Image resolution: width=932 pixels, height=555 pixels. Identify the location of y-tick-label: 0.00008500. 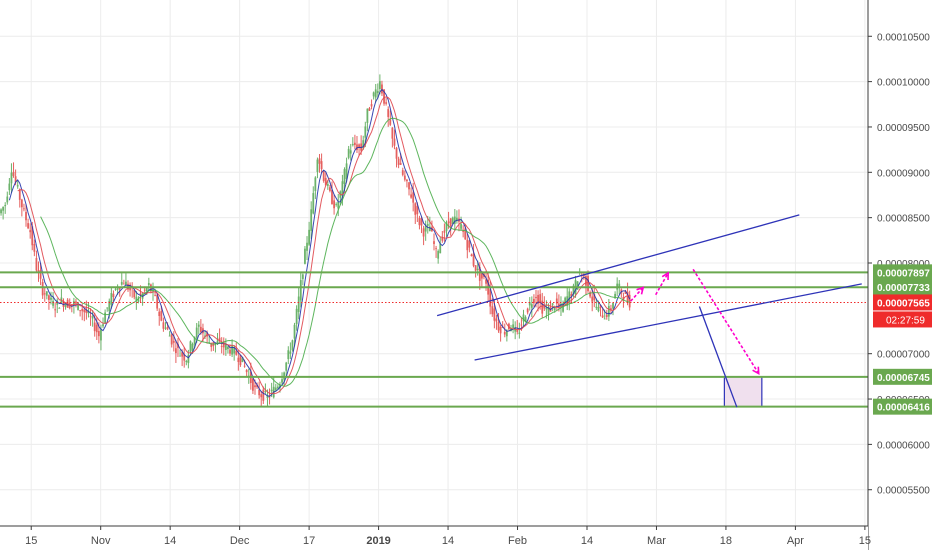
(903, 219).